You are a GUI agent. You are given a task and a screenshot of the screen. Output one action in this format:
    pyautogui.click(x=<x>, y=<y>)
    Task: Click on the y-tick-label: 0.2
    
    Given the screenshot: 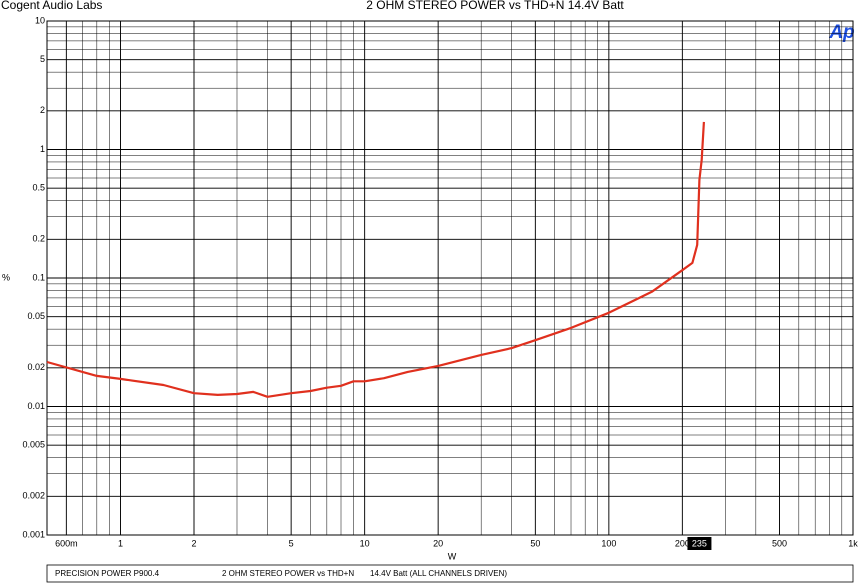 What is the action you would take?
    pyautogui.click(x=38, y=239)
    